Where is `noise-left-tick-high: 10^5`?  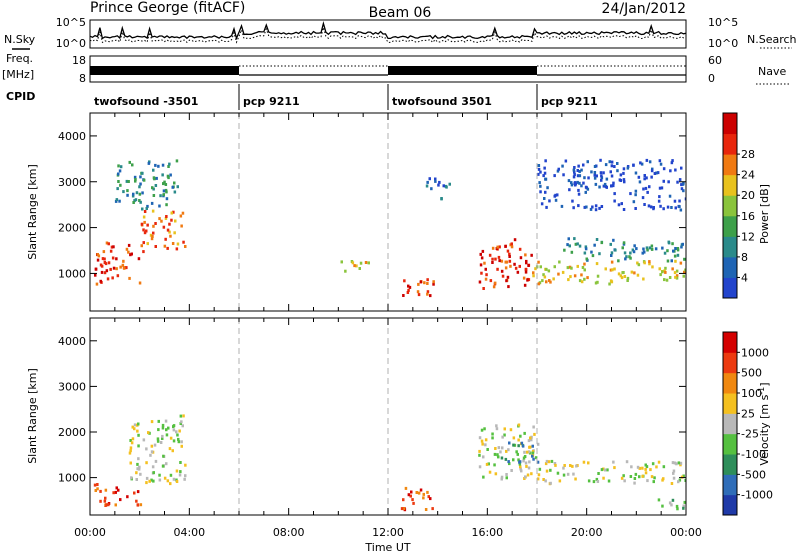
noise-left-tick-high: 10^5 is located at coordinates (71, 22).